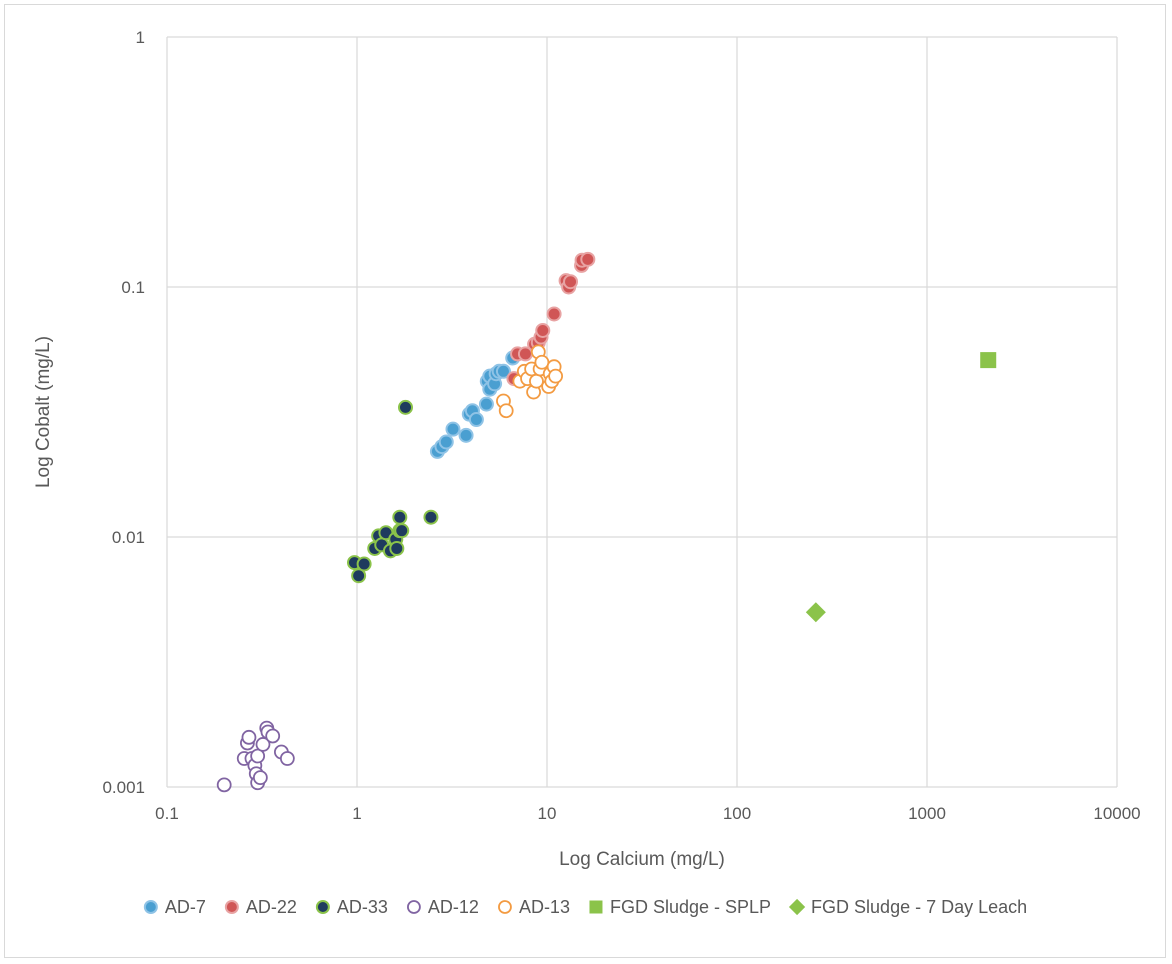  What do you see at coordinates (737, 813) in the screenshot?
I see `x-tick-label: 100` at bounding box center [737, 813].